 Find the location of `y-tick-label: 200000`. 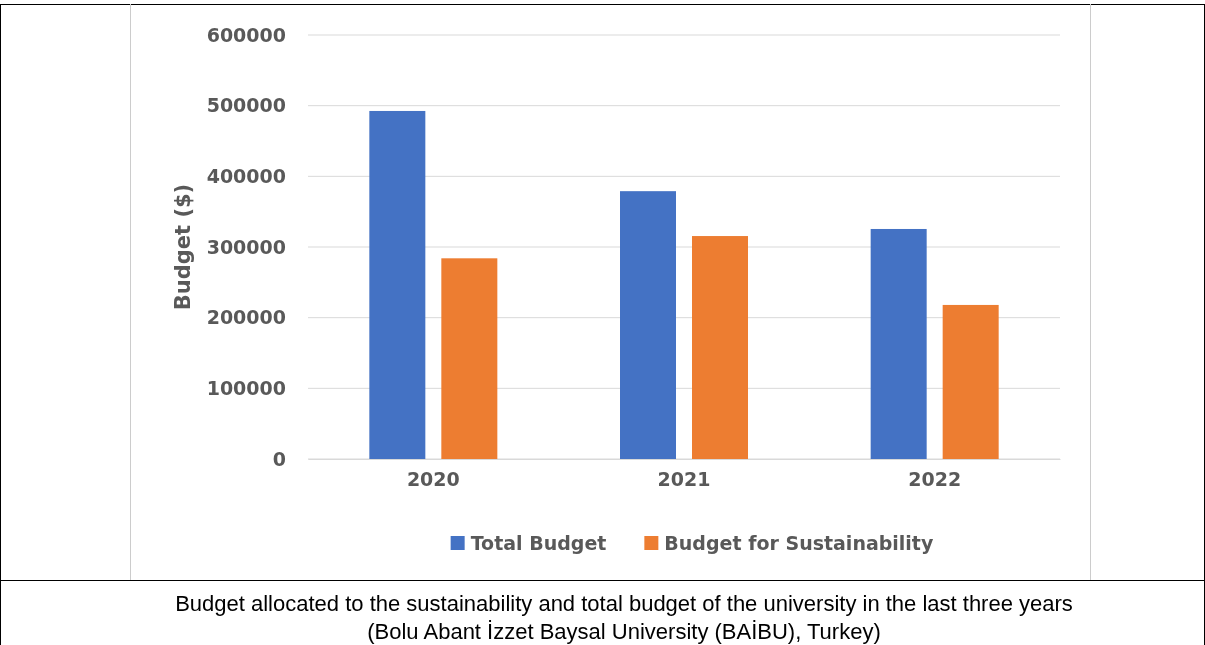

y-tick-label: 200000 is located at coordinates (246, 317).